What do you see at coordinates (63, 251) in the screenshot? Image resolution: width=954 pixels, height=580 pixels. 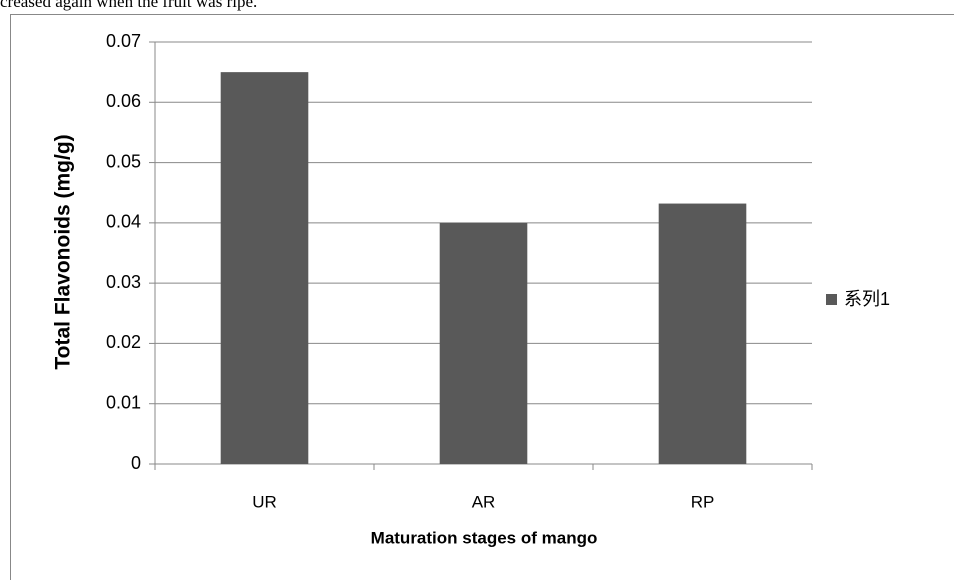 I see `y-axis-title: Total Flavonoids (mg/g)` at bounding box center [63, 251].